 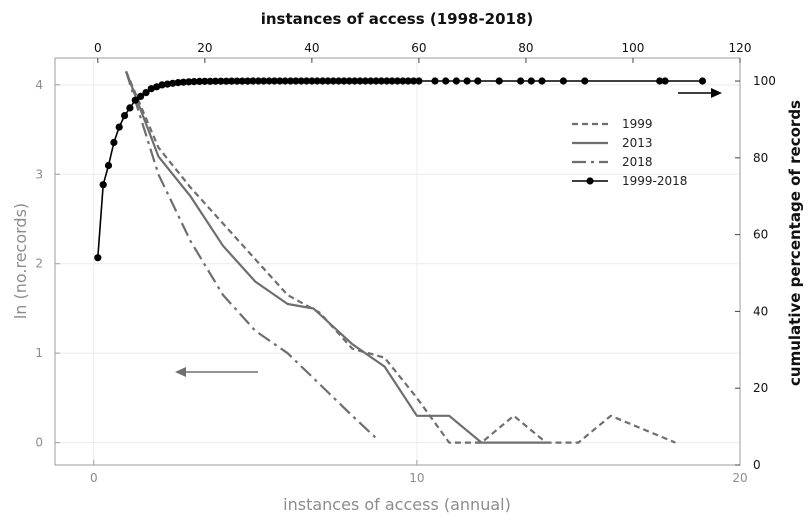 I want to click on y-tick-label: 1, so click(x=39, y=353).